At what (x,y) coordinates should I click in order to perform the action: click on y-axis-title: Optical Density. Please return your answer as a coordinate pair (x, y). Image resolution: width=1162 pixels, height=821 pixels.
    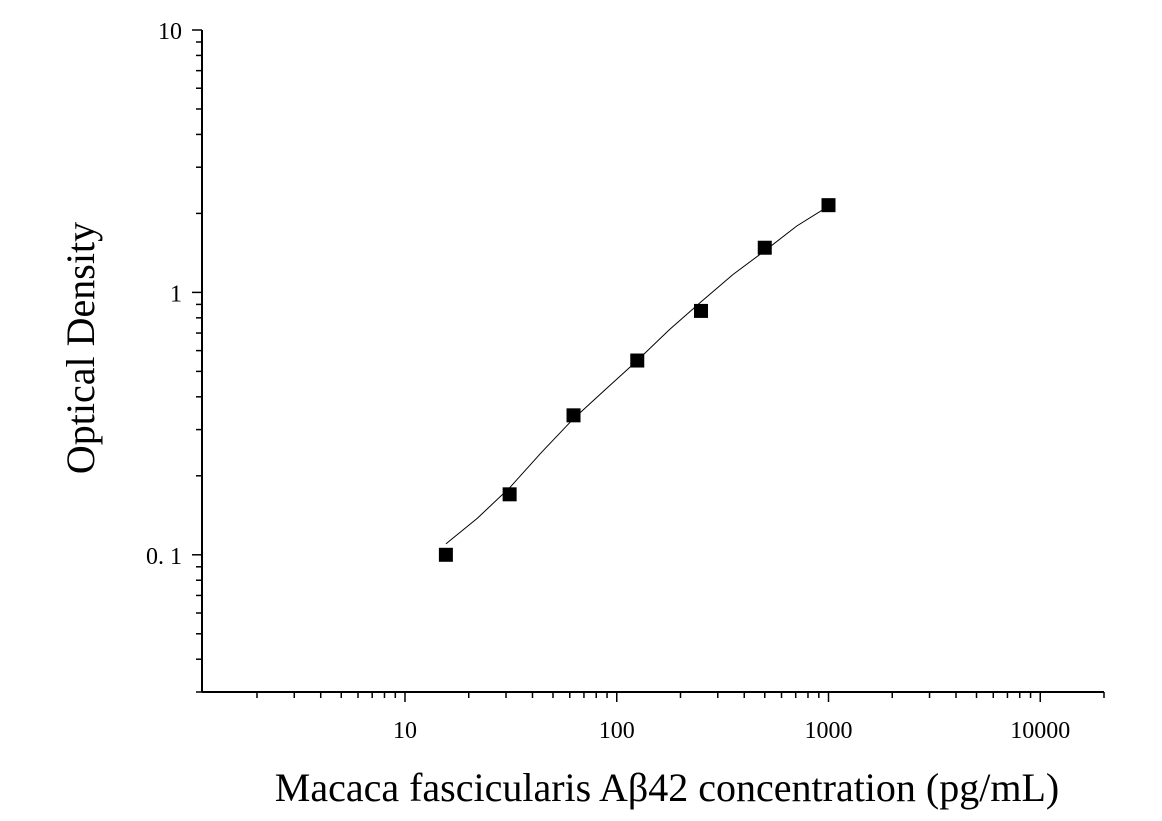
    Looking at the image, I should click on (80, 348).